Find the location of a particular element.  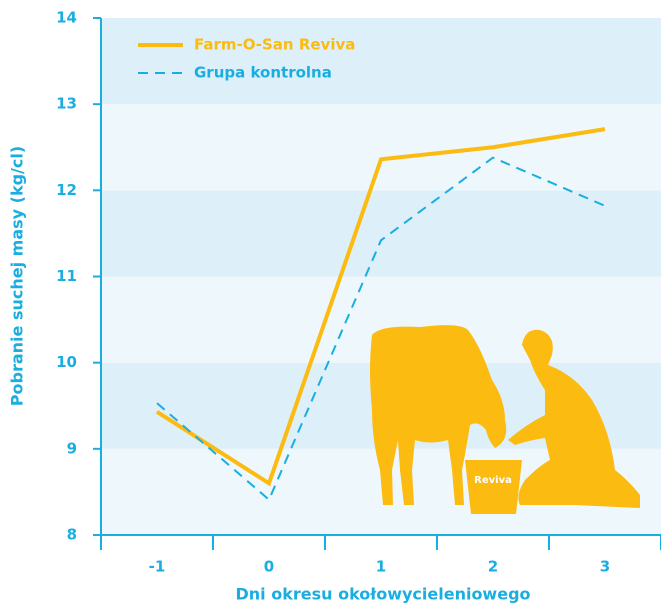

x-tick-label: 3 is located at coordinates (605, 567).